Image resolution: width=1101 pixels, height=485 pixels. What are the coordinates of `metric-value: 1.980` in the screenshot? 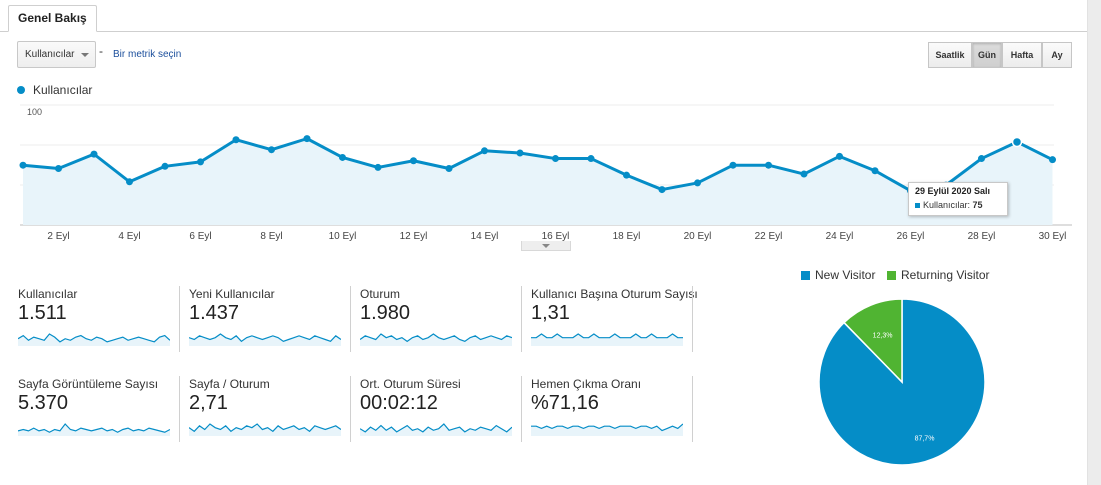 It's located at (385, 313).